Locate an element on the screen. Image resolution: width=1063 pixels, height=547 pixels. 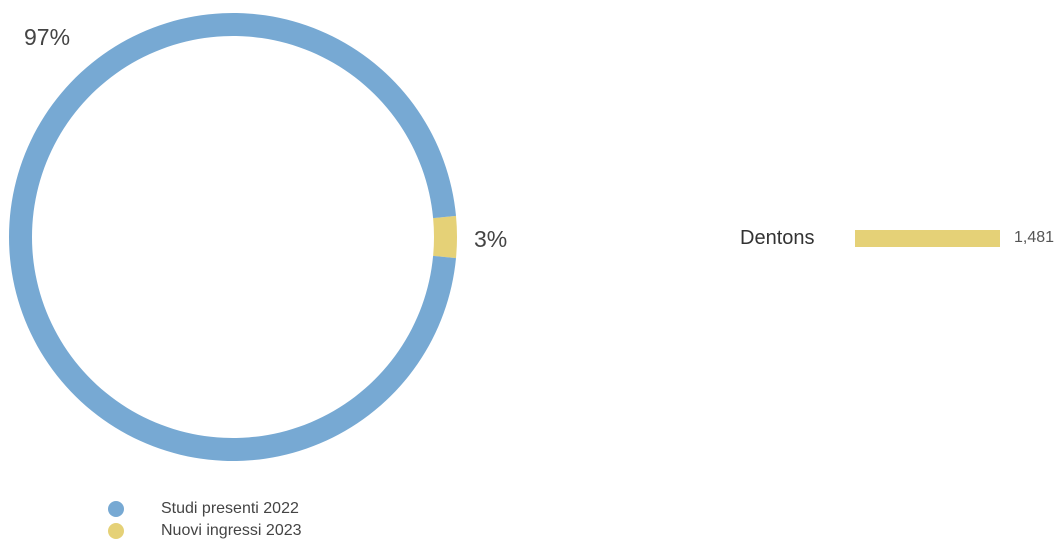
bar-dentons is located at coordinates (927, 238).